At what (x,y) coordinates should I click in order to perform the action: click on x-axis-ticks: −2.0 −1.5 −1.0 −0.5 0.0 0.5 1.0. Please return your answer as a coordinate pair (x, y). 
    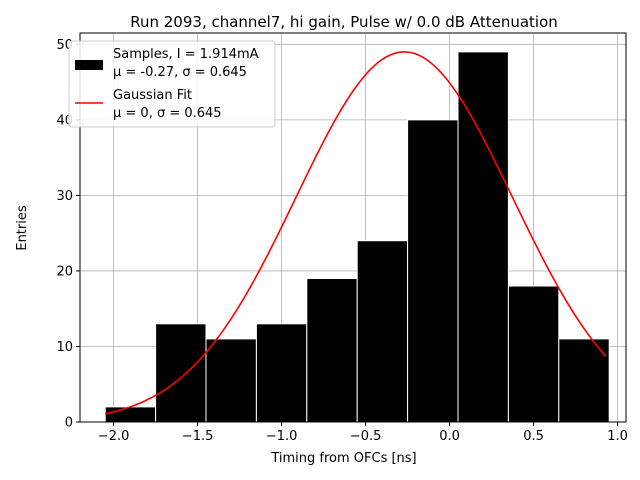
    Looking at the image, I should click on (363, 433).